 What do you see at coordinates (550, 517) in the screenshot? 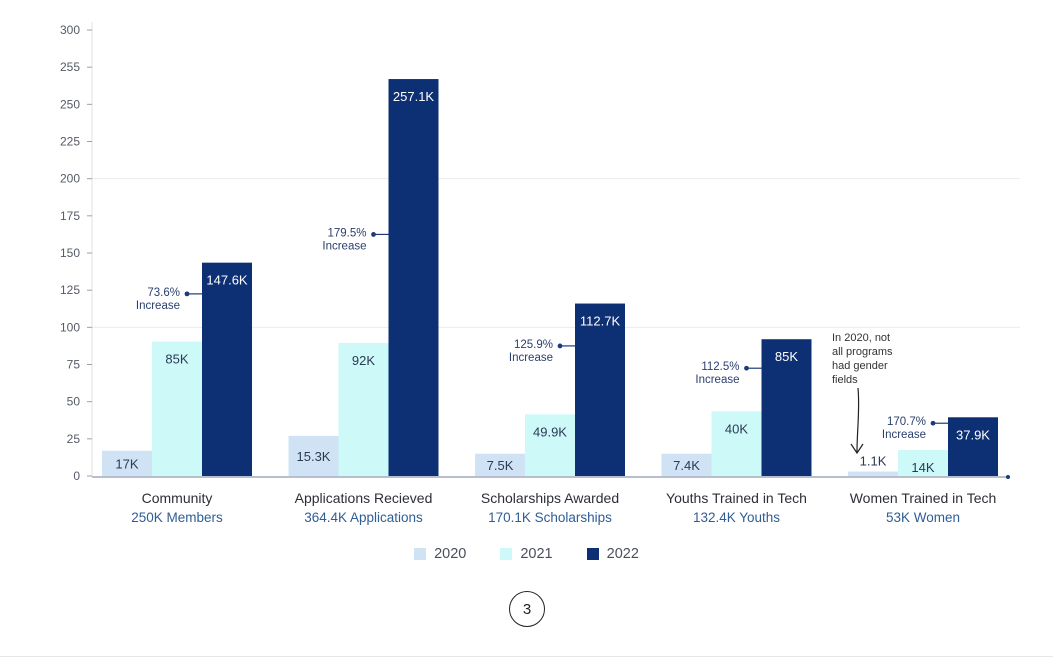
I see `category-subtitle: 170.1K Scholarships` at bounding box center [550, 517].